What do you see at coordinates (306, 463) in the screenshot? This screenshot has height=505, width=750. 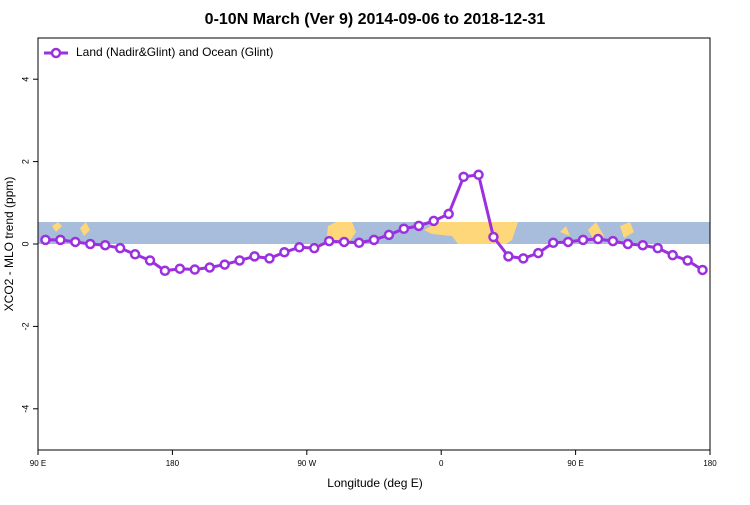 I see `x-tick-label: 90 W` at bounding box center [306, 463].